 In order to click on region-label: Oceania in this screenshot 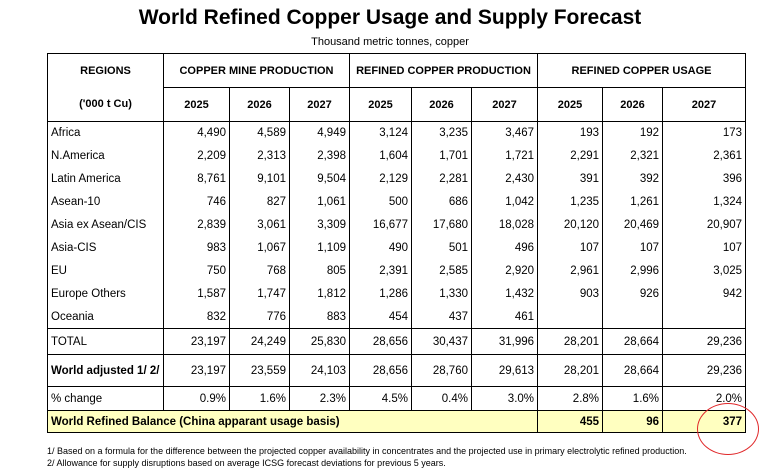, I will do `click(105, 317)`.